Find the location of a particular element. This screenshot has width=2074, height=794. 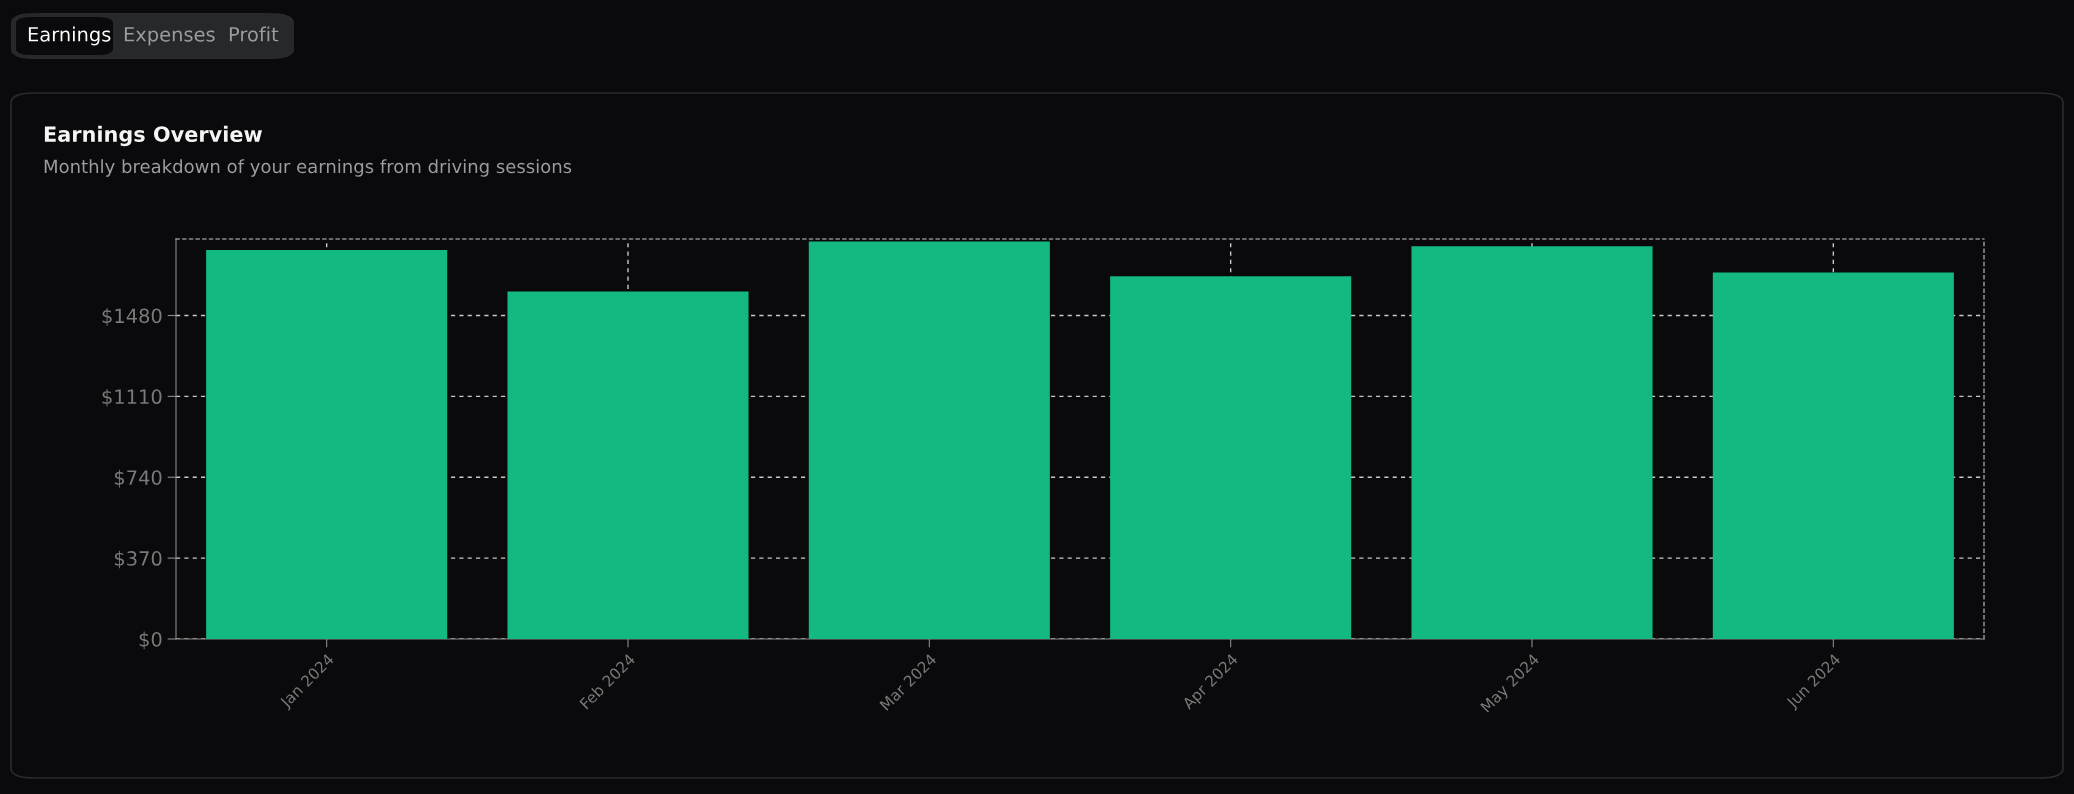

y-tick-label: $740 is located at coordinates (138, 478).